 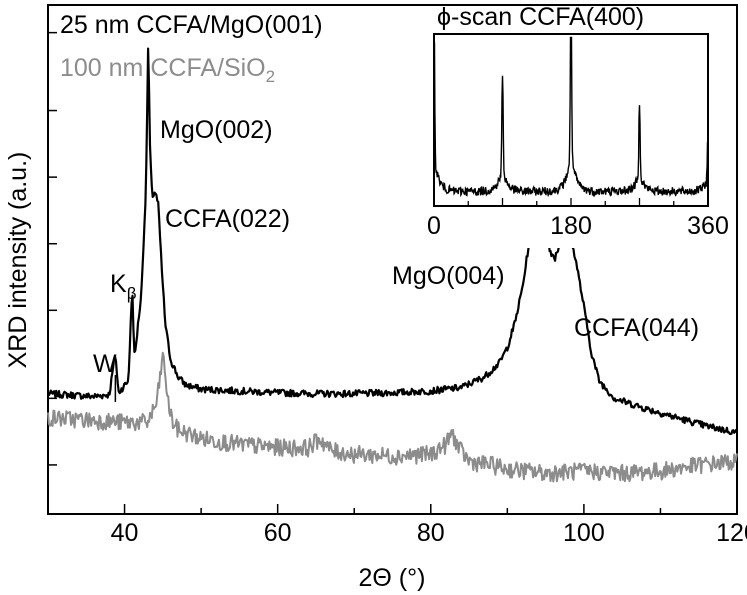 What do you see at coordinates (708, 226) in the screenshot?
I see `inset-x-tick-label: 360` at bounding box center [708, 226].